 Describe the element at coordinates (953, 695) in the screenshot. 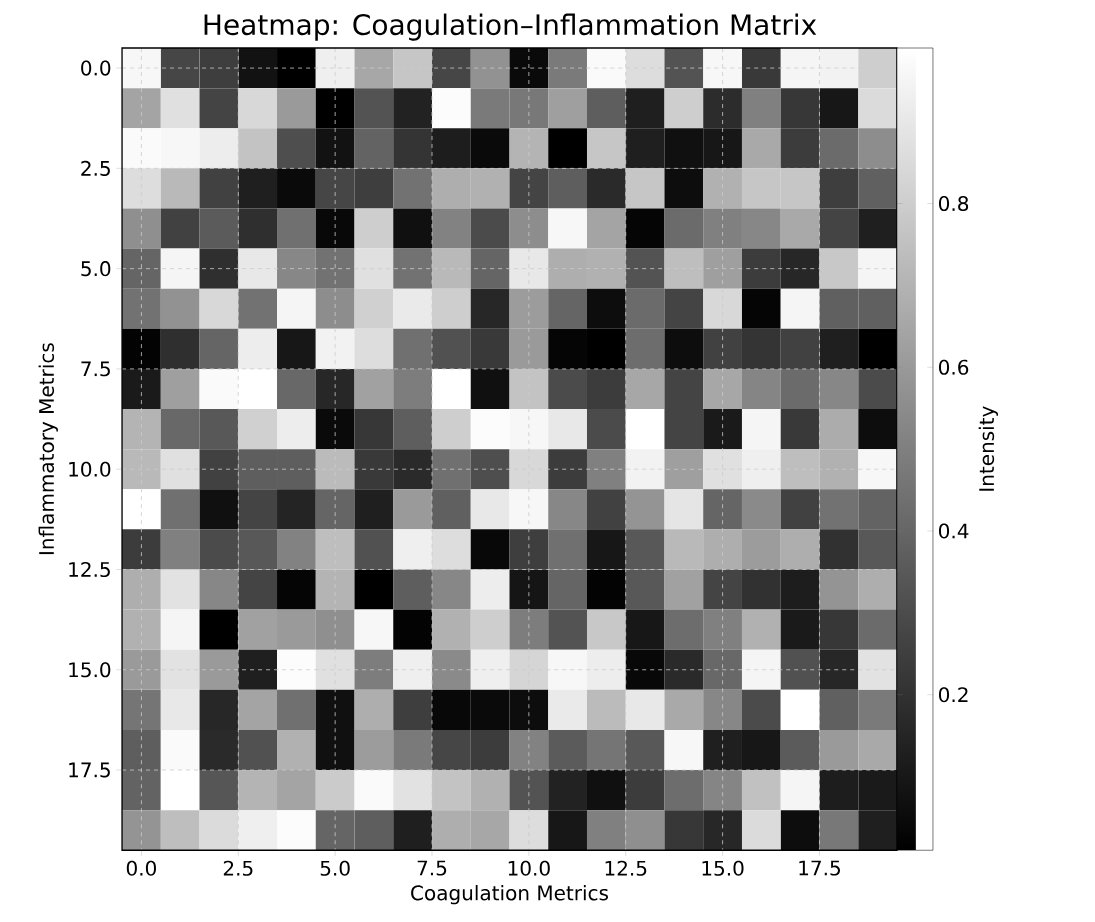

I see `color-bar-label: 0.2` at that location.